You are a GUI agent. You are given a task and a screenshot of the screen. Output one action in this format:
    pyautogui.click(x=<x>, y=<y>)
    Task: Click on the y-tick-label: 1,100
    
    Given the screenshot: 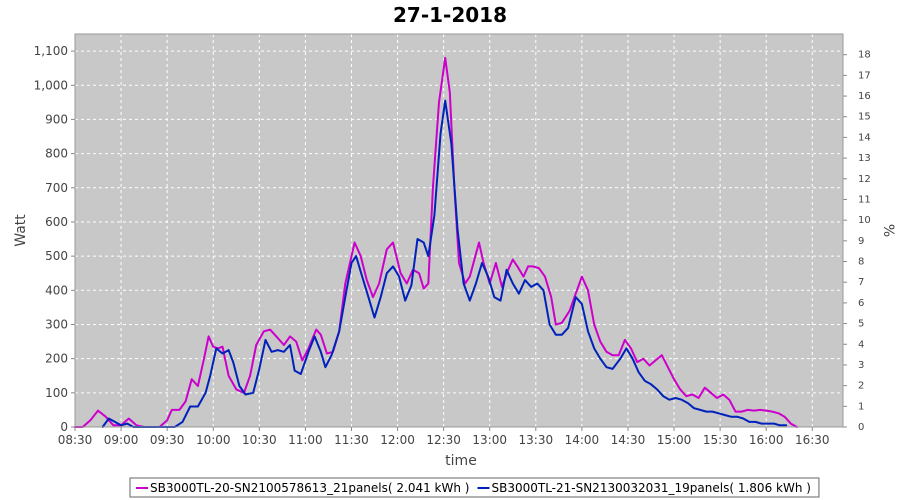 What is the action you would take?
    pyautogui.click(x=51, y=51)
    